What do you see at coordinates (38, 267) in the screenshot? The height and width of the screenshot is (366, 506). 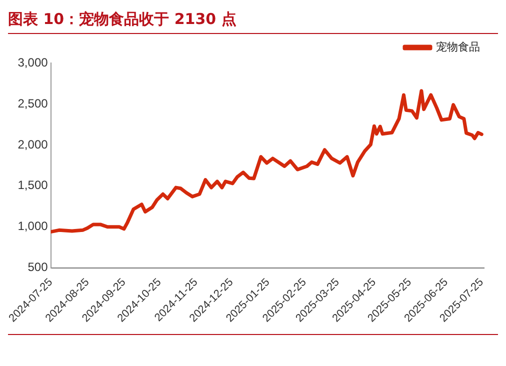 I see `y-tick-label: 500` at bounding box center [38, 267].